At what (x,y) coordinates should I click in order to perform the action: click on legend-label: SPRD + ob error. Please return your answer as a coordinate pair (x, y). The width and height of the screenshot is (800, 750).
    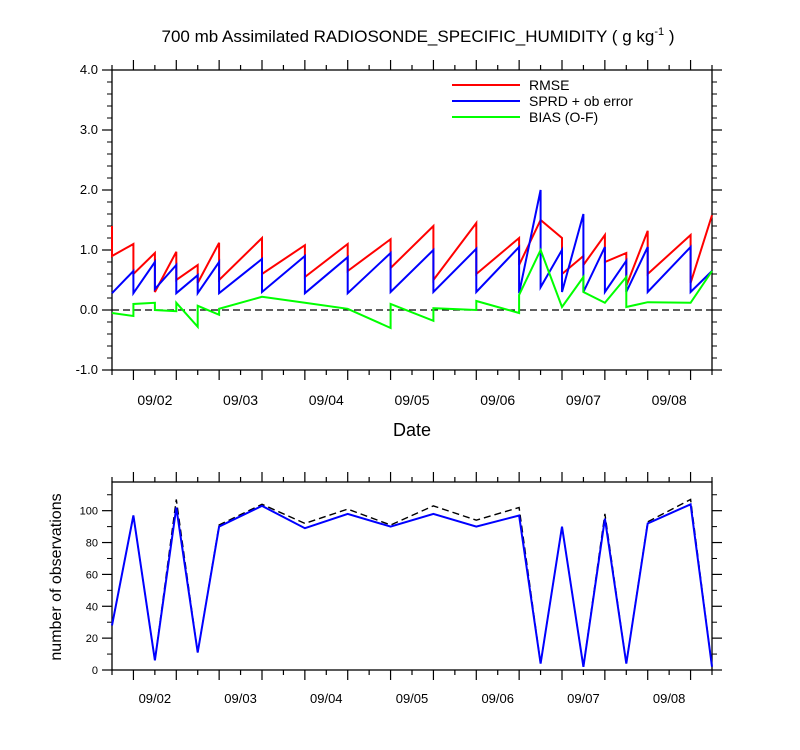
    Looking at the image, I should click on (581, 101).